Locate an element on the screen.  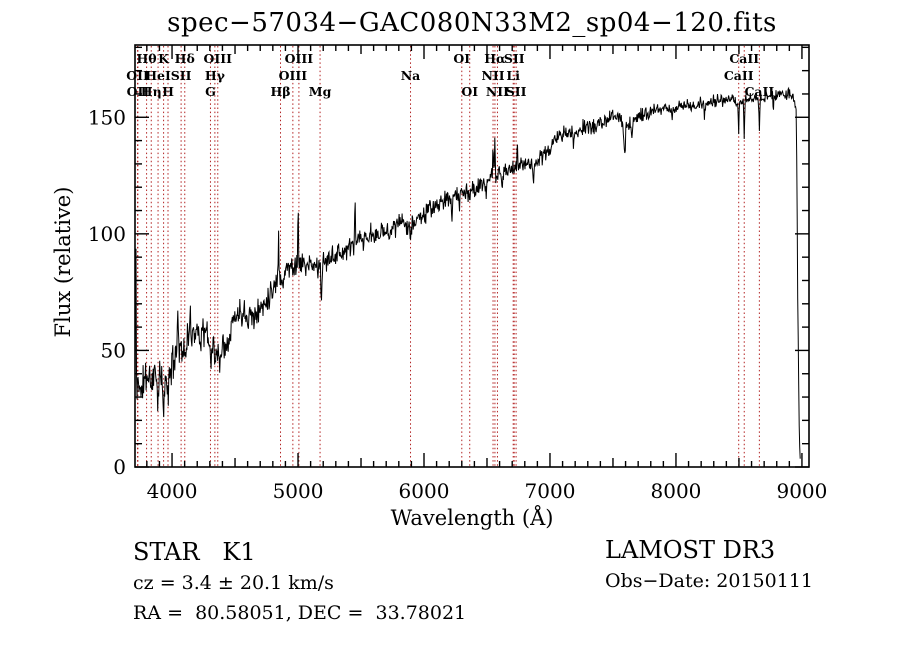
spectral-line-label: Hδ is located at coordinates (185, 58).